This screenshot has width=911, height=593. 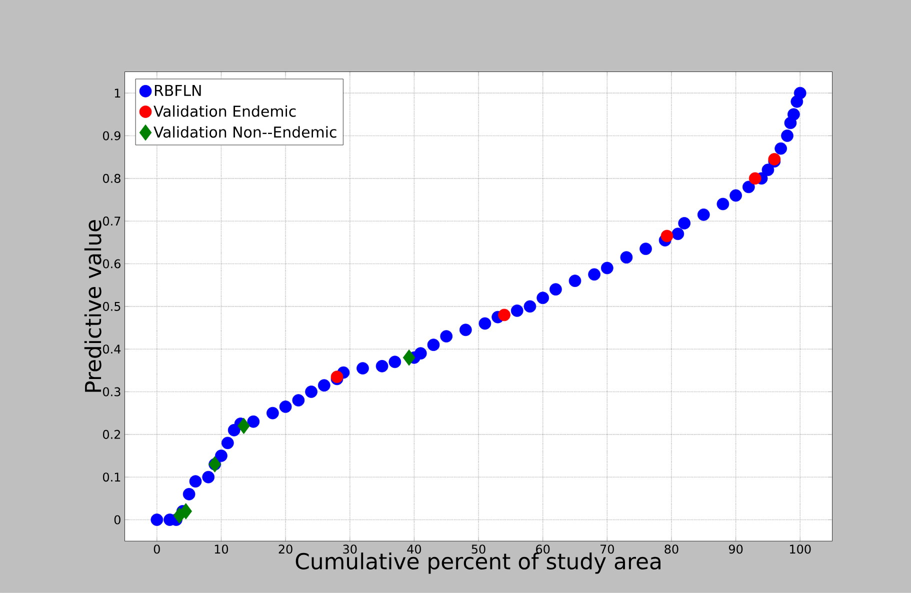 What do you see at coordinates (111, 477) in the screenshot?
I see `y-tick-label: 0.1` at bounding box center [111, 477].